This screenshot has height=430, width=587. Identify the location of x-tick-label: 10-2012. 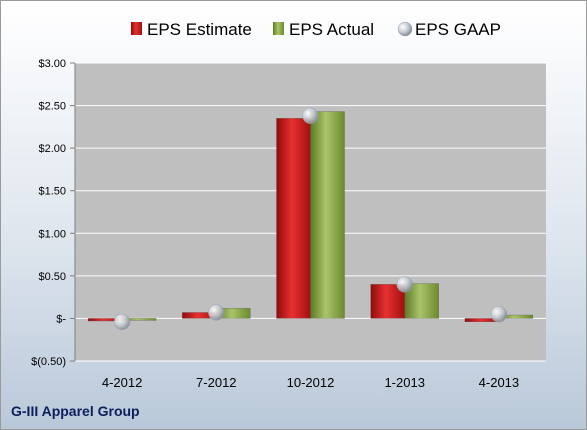
(311, 382).